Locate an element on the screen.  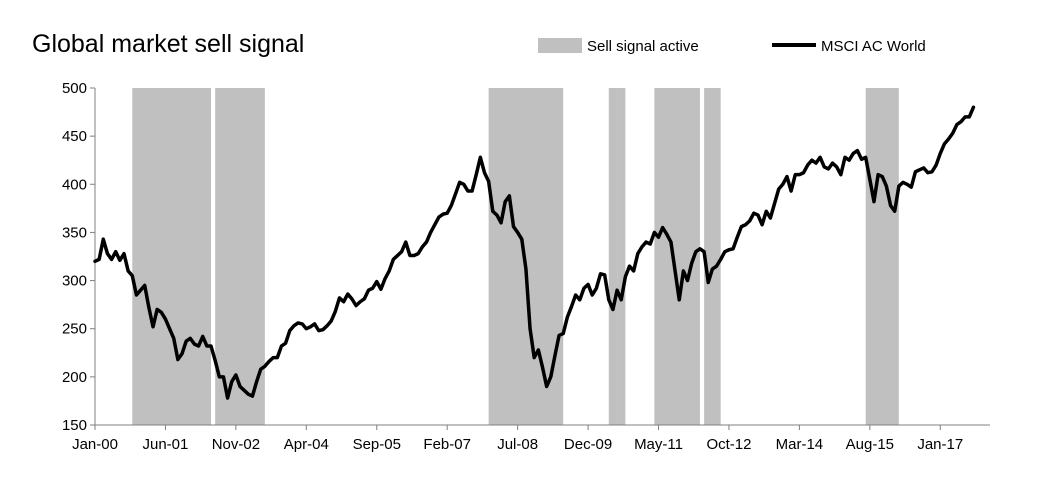
x-tick-label: Jul-08 is located at coordinates (517, 444).